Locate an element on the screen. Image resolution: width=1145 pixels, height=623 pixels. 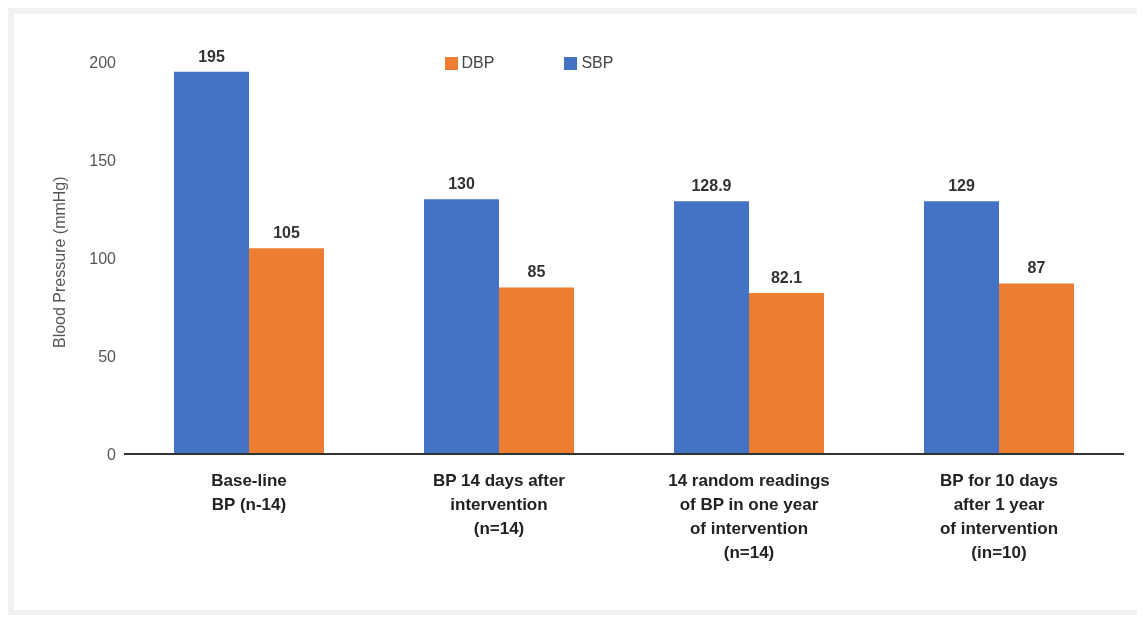
legend-label: DBP is located at coordinates (478, 62).